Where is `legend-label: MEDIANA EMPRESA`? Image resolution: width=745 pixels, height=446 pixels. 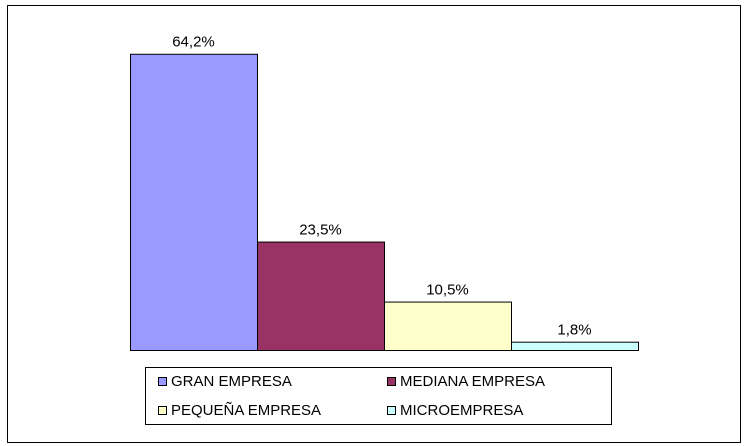 legend-label: MEDIANA EMPRESA is located at coordinates (472, 381).